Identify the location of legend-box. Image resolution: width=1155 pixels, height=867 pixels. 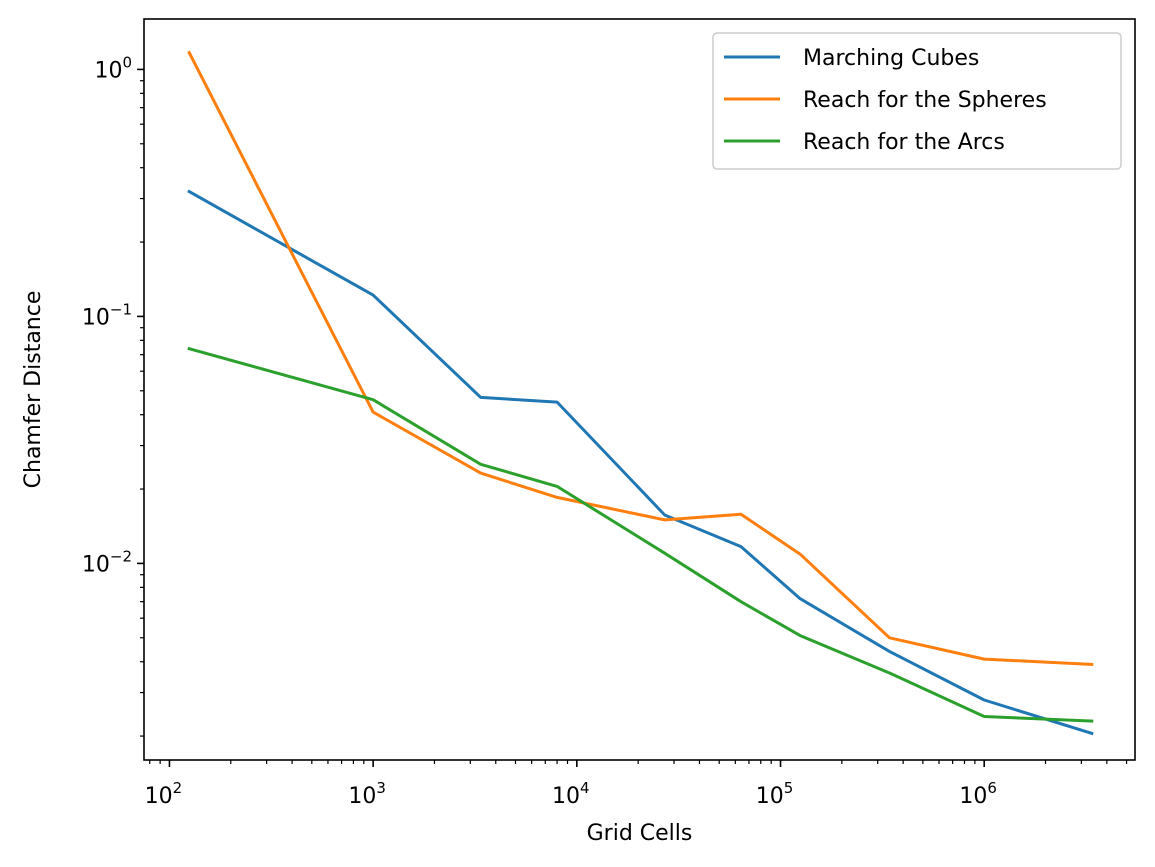
(917, 101).